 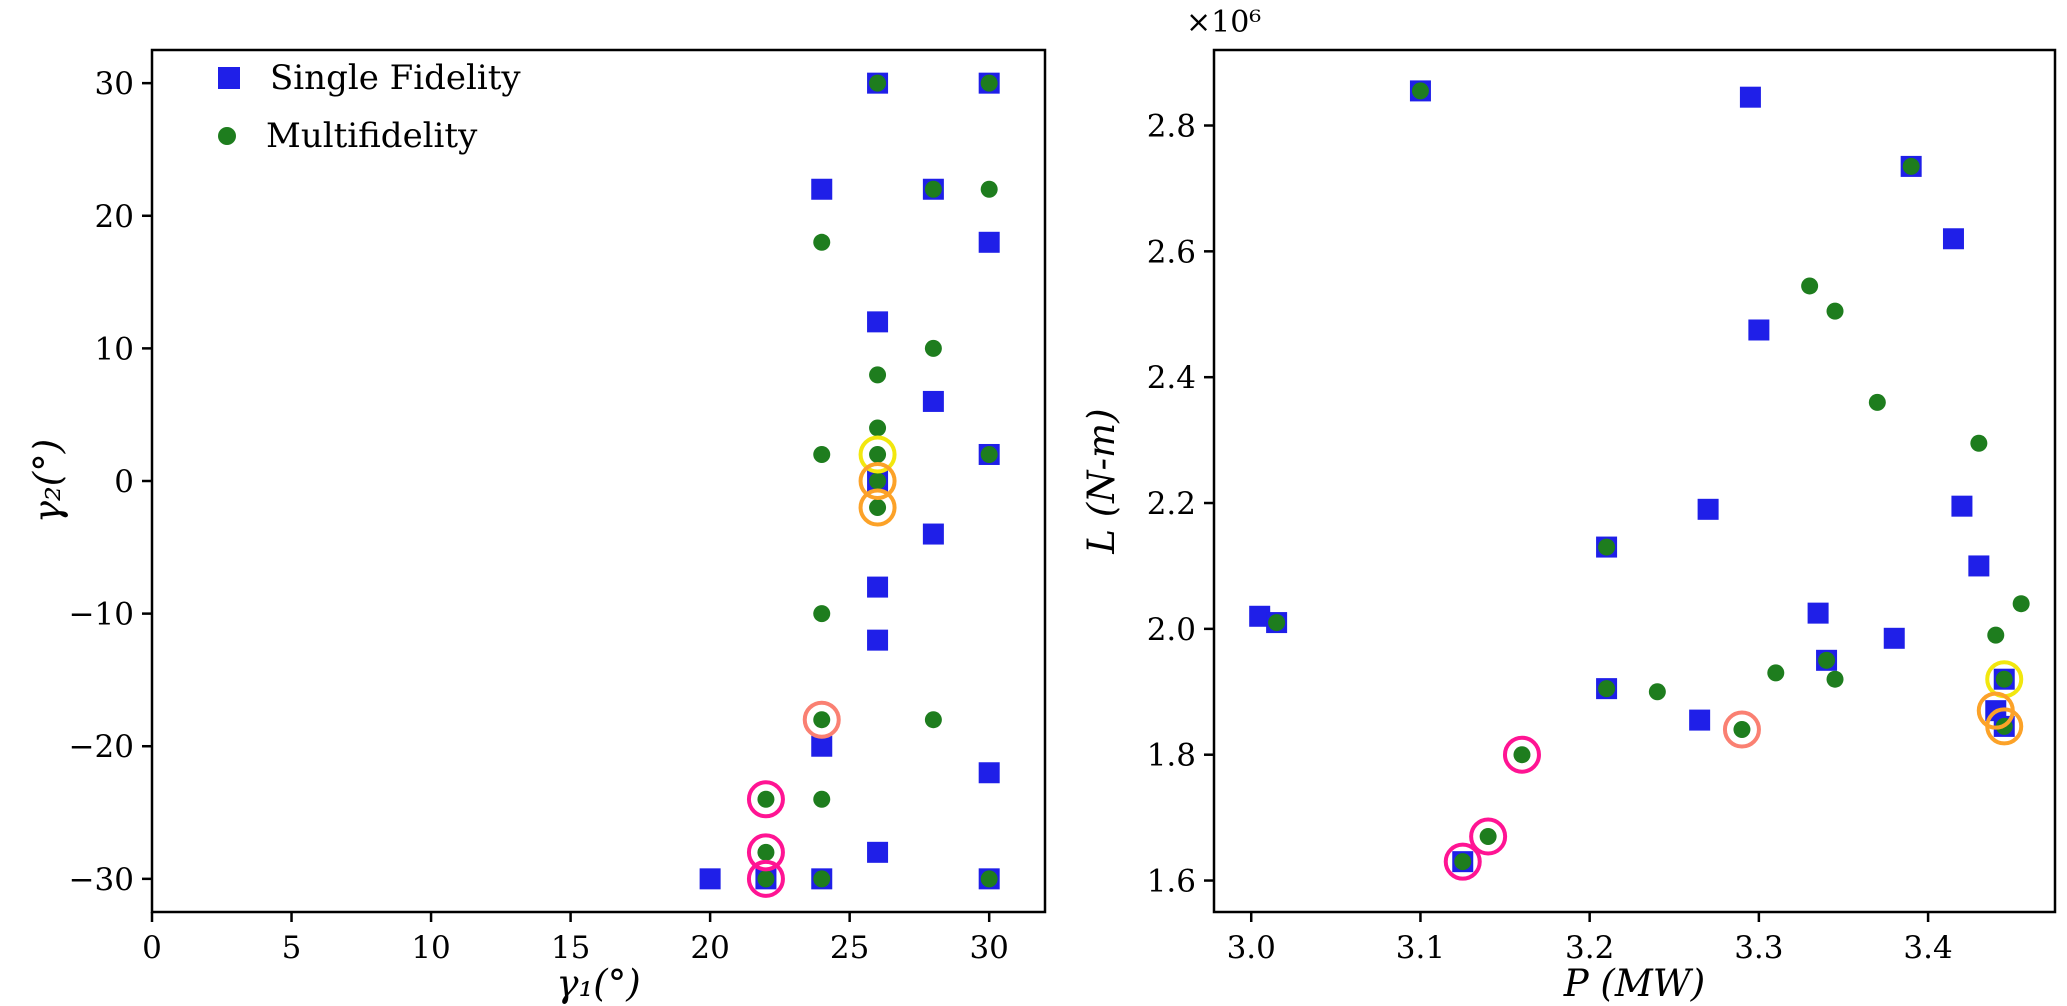 What do you see at coordinates (47, 481) in the screenshot?
I see `y-axis-label: γ₂(°)` at bounding box center [47, 481].